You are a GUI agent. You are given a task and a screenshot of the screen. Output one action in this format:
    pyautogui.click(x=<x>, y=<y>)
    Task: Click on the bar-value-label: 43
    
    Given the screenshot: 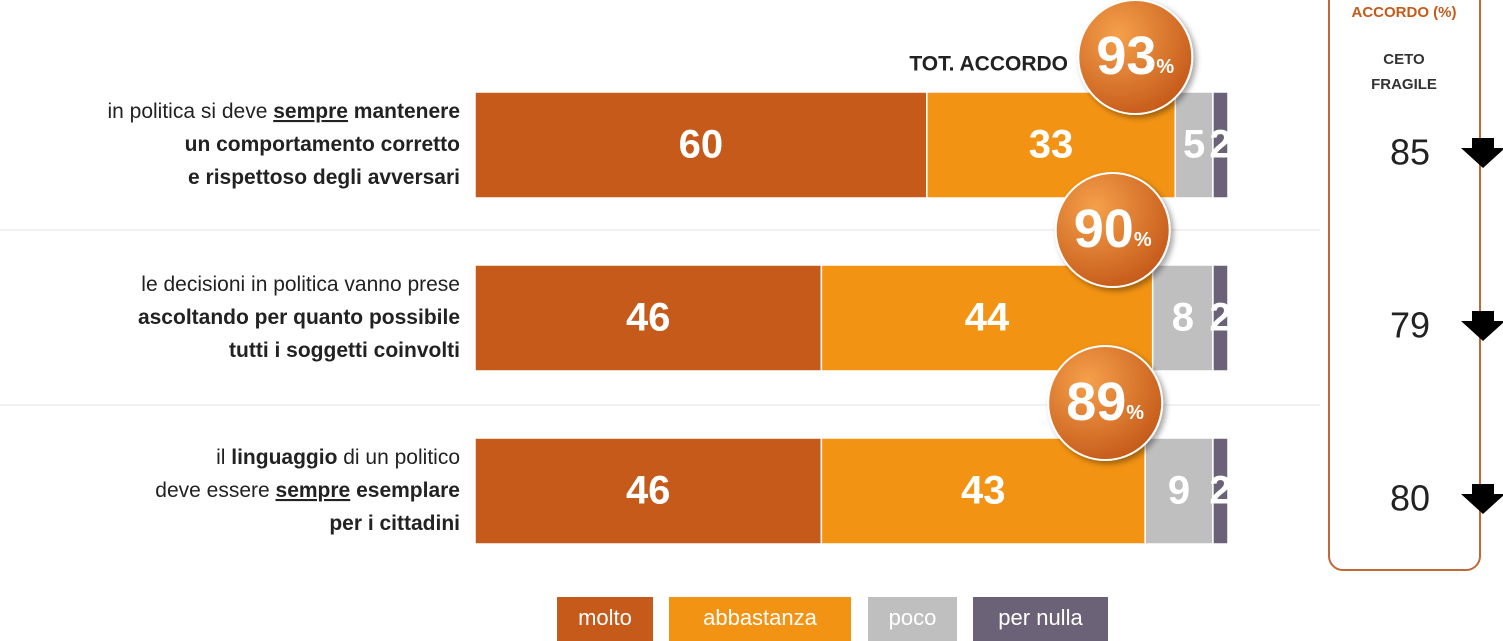 What is the action you would take?
    pyautogui.click(x=983, y=491)
    